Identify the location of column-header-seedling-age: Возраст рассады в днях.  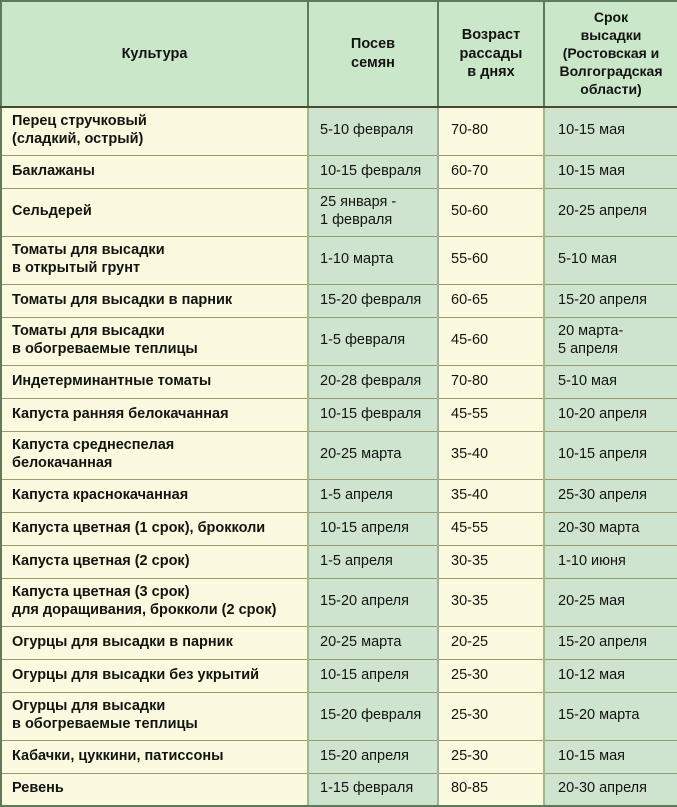
(491, 54).